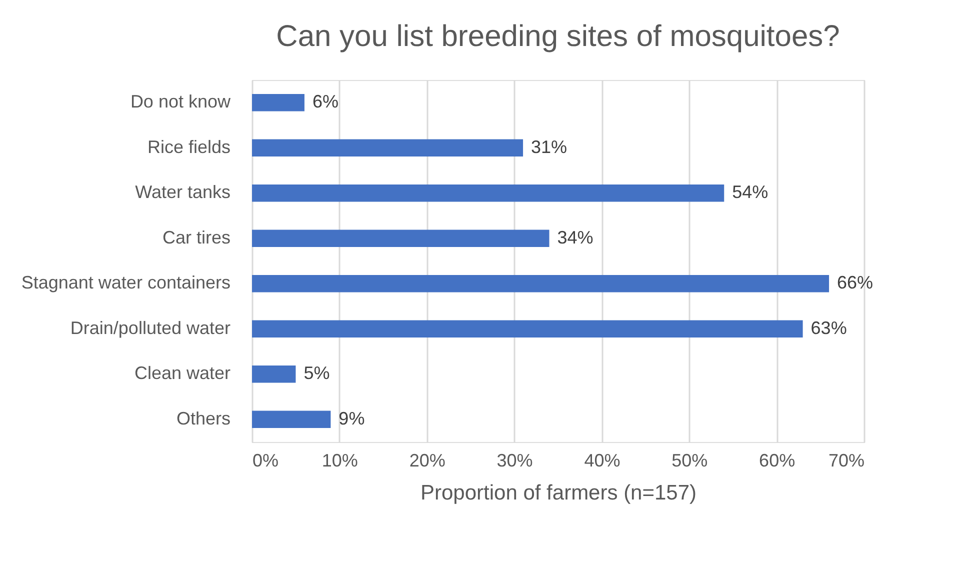 This screenshot has height=577, width=956. What do you see at coordinates (182, 192) in the screenshot?
I see `y-tick-label: Water tanks` at bounding box center [182, 192].